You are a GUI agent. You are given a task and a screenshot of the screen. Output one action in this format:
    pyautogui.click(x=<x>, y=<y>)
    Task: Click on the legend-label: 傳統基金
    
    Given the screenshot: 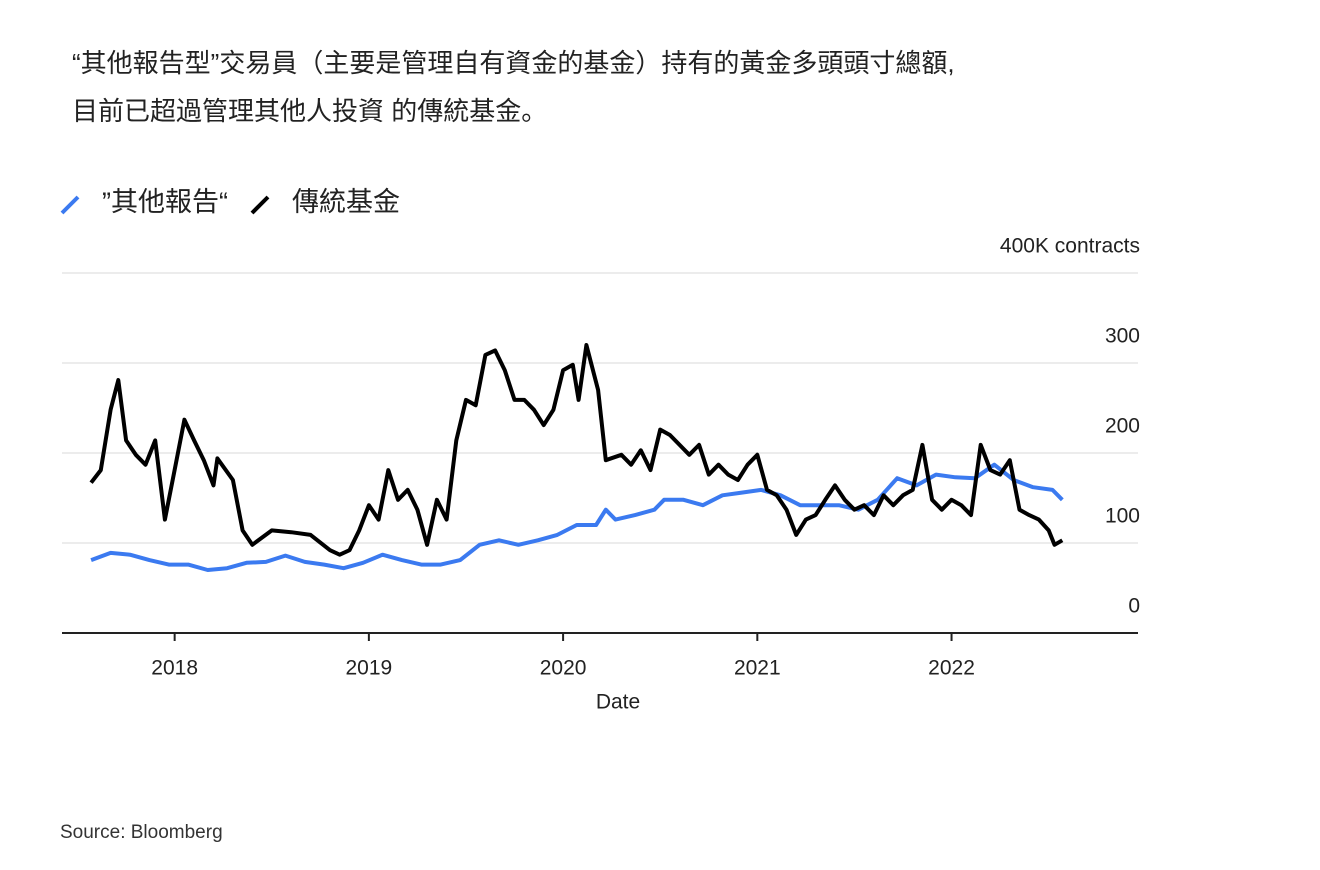 What is the action you would take?
    pyautogui.click(x=346, y=202)
    